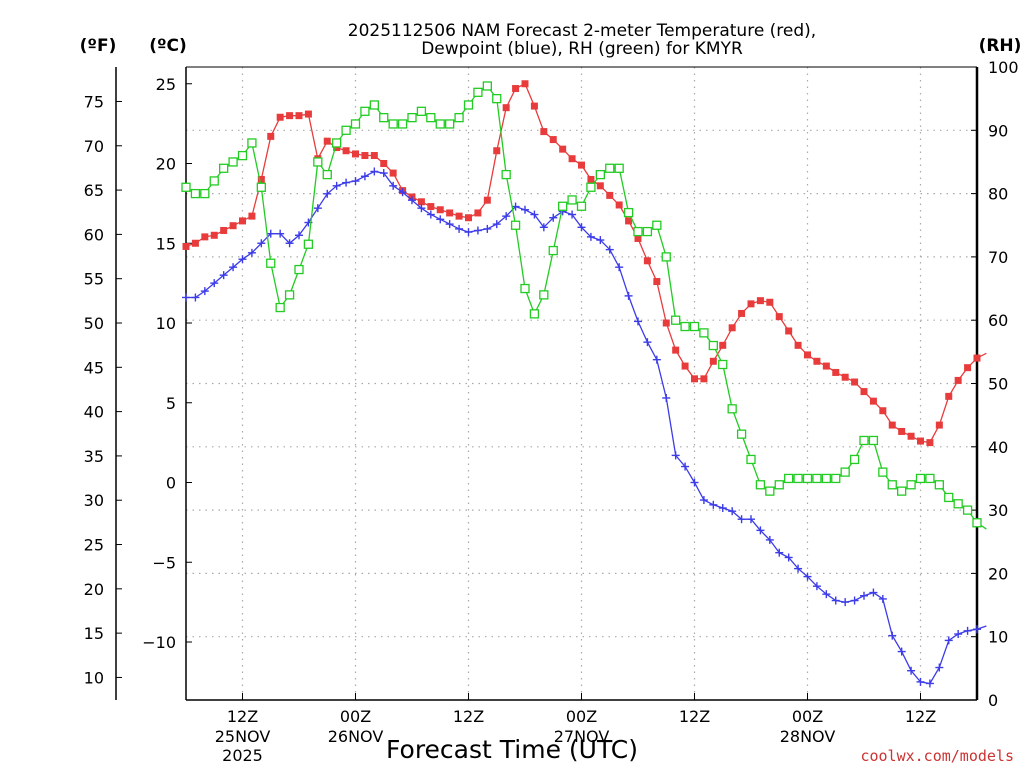  I want to click on celsius-tick-label: 20, so click(166, 164).